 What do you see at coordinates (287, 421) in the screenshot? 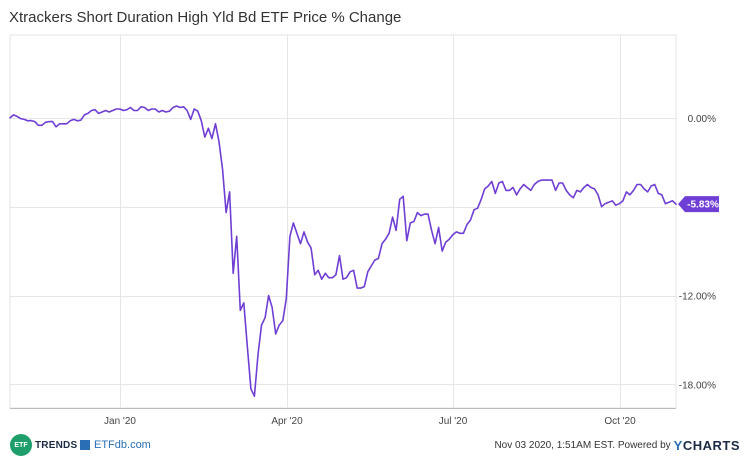
I see `x-tick-label: Apr '20` at bounding box center [287, 421].